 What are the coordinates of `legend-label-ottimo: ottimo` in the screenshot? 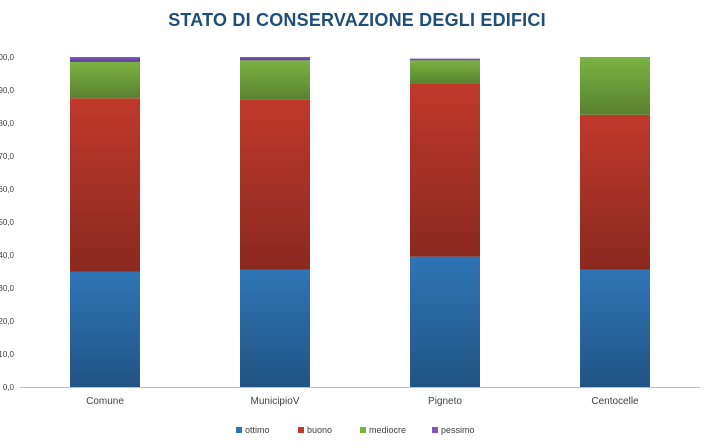 It's located at (257, 430).